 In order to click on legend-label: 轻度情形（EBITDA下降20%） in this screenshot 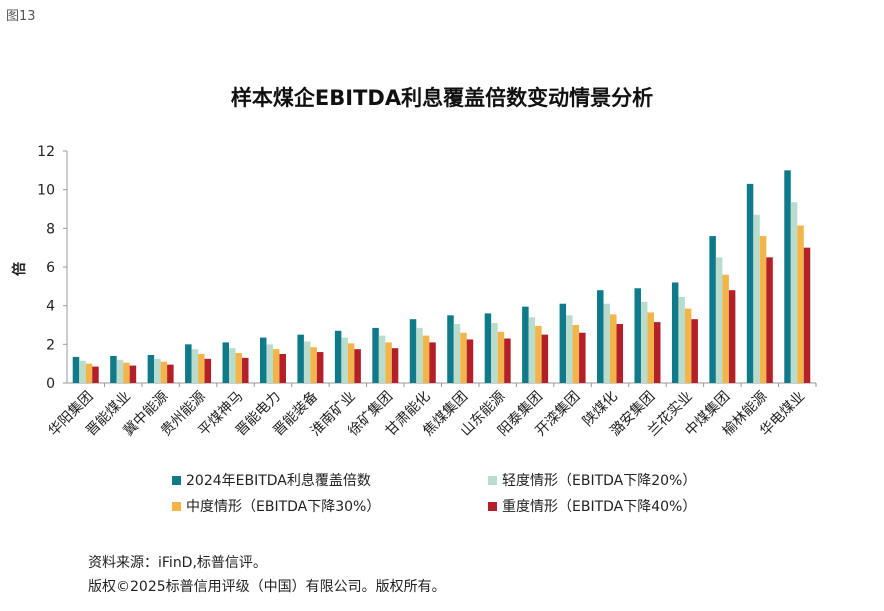, I will do `click(599, 481)`.